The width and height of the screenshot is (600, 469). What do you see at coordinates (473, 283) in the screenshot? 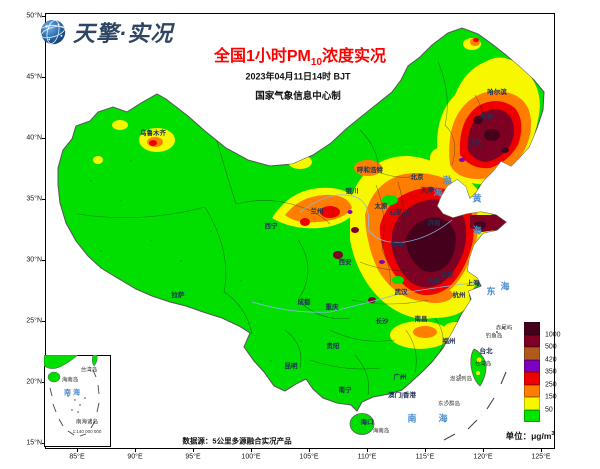
I see `city-label: 上海` at bounding box center [473, 283].